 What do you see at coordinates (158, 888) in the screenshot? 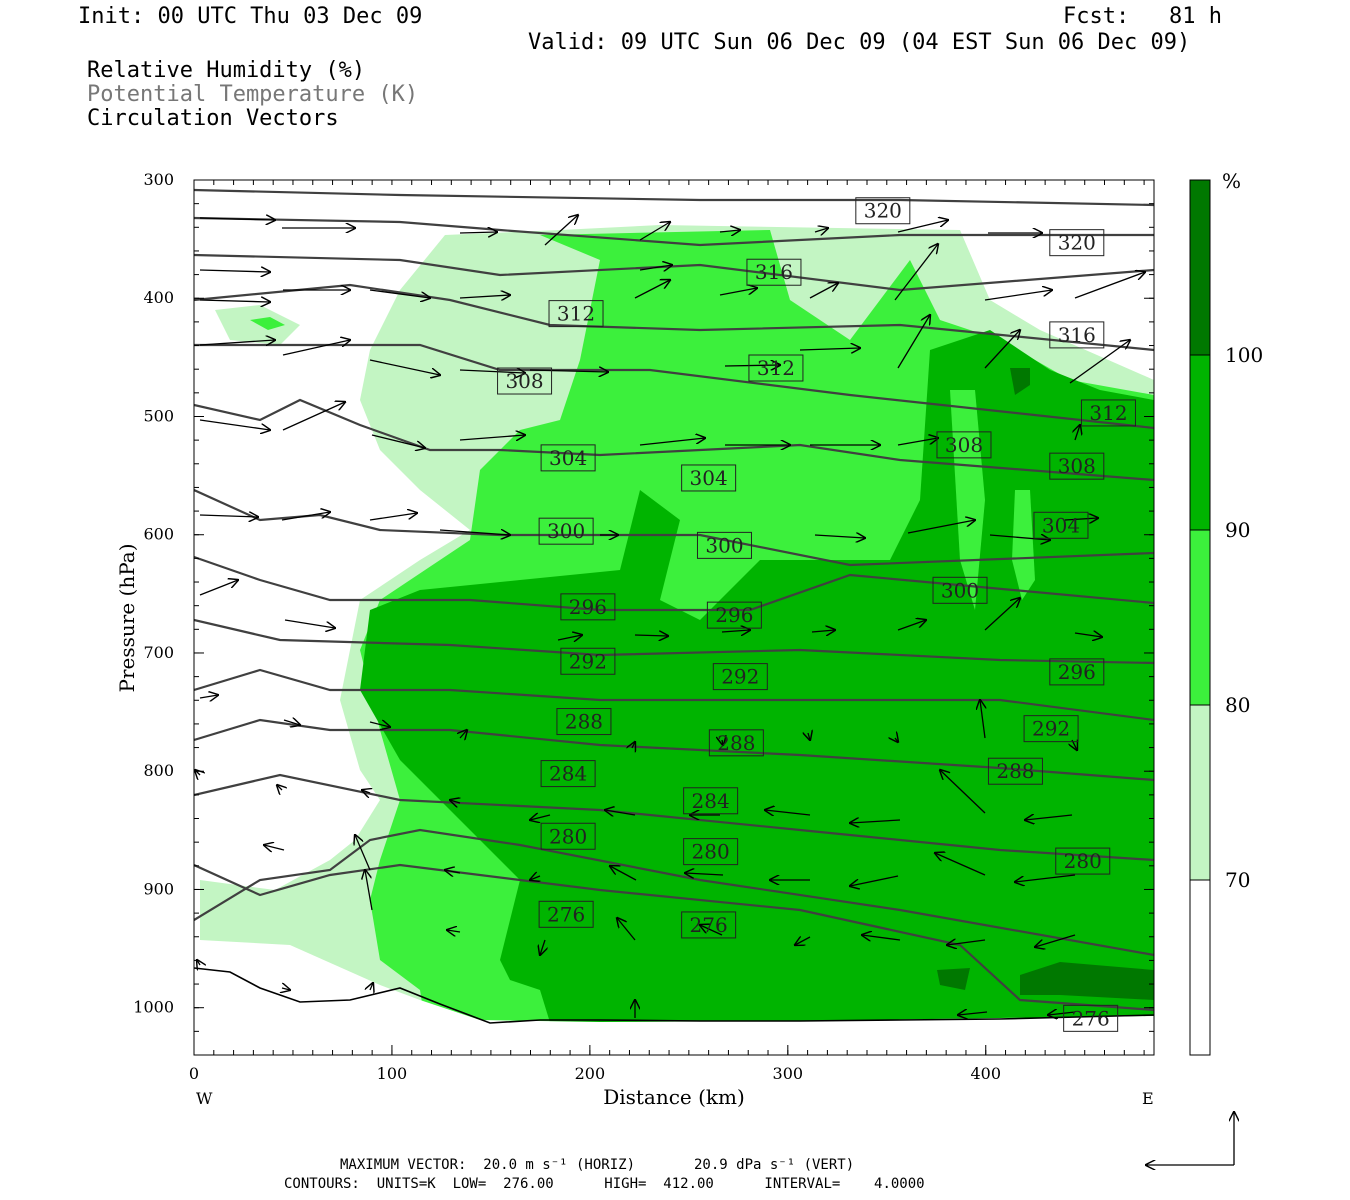
I see `y-tick-label: 900` at bounding box center [158, 888].